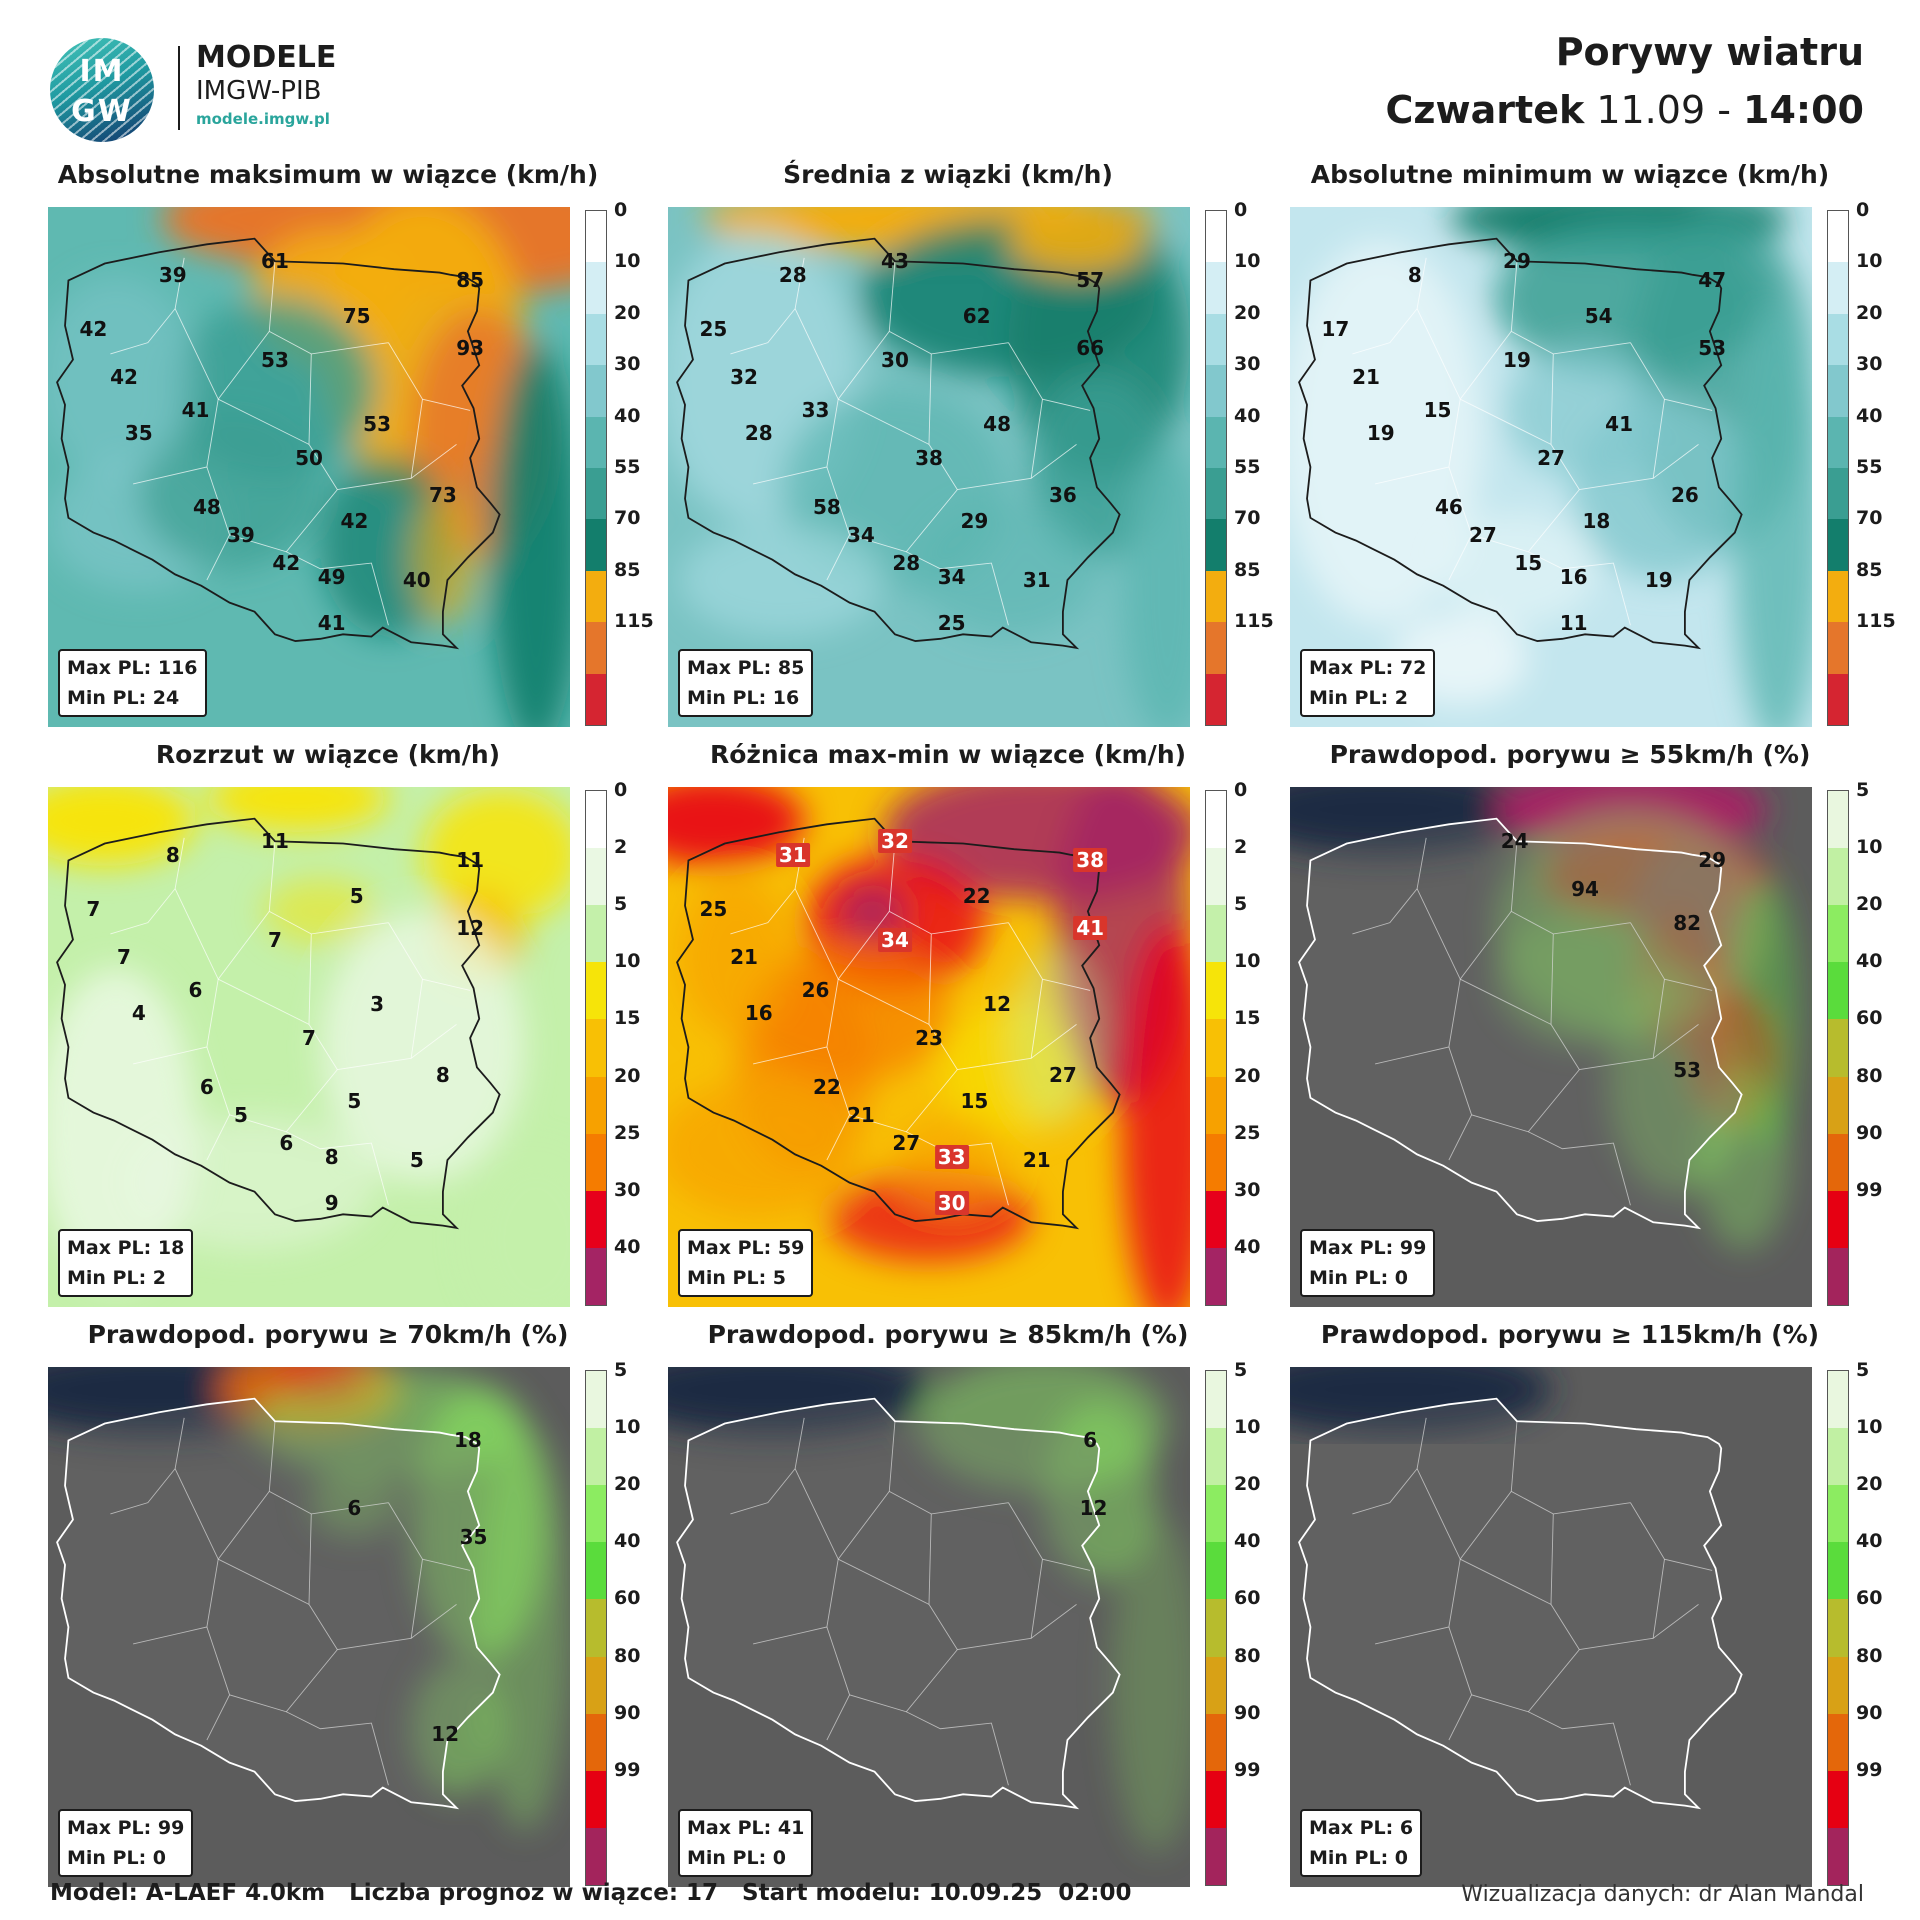 The image size is (1920, 1920). What do you see at coordinates (328, 754) in the screenshot?
I see `panel-title: Rozrzut w wiązce (km/h)` at bounding box center [328, 754].